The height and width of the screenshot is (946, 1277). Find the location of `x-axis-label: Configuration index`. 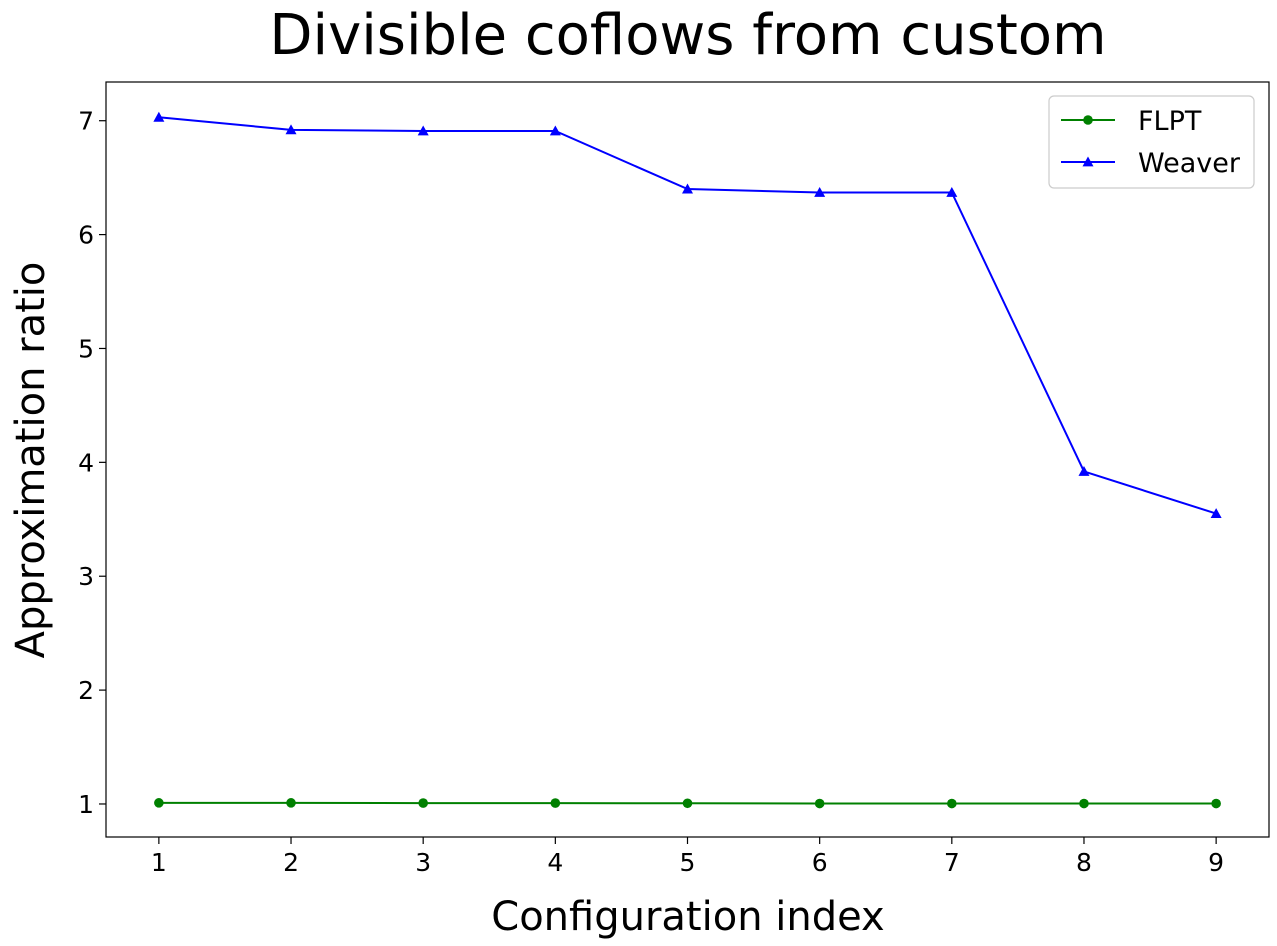

x-axis-label: Configuration index is located at coordinates (687, 917).